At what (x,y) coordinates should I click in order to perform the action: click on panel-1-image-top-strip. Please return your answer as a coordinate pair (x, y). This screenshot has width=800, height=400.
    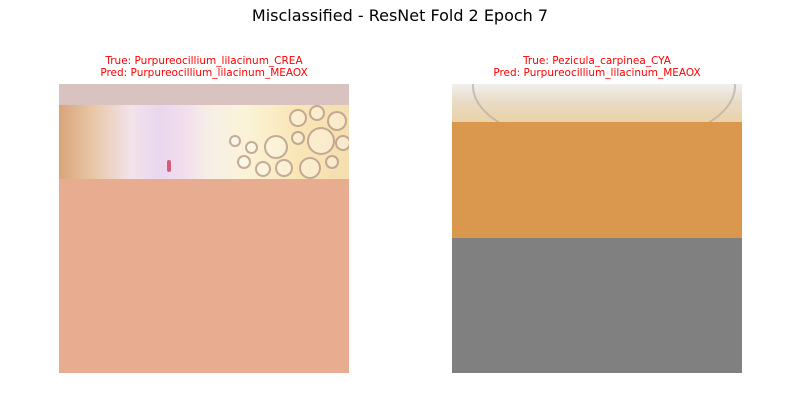
    Looking at the image, I should click on (204, 94).